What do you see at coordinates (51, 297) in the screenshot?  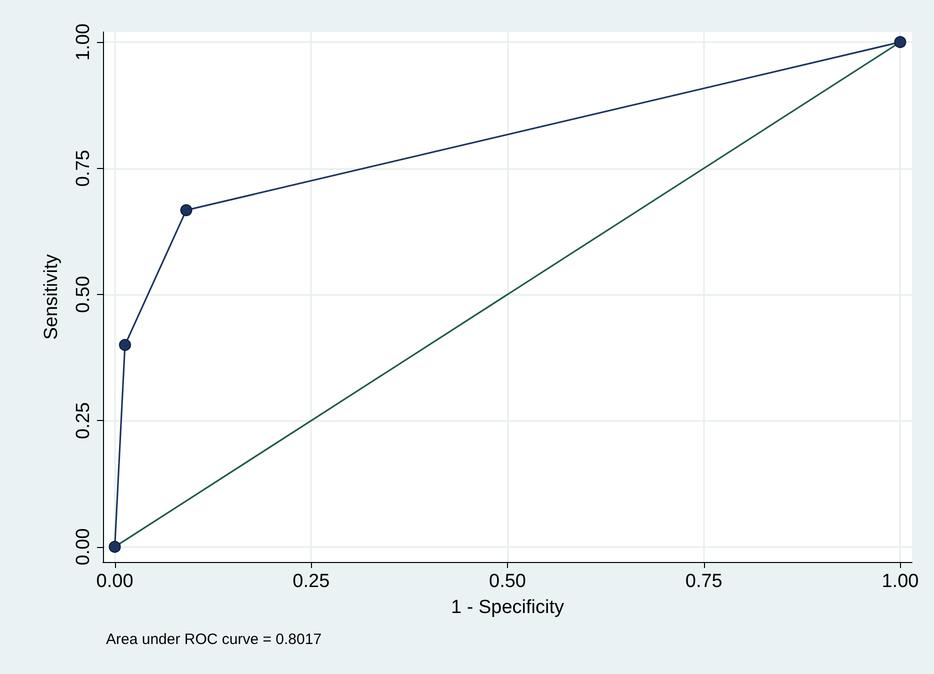 I see `y-axis-title: Sensitivity` at bounding box center [51, 297].